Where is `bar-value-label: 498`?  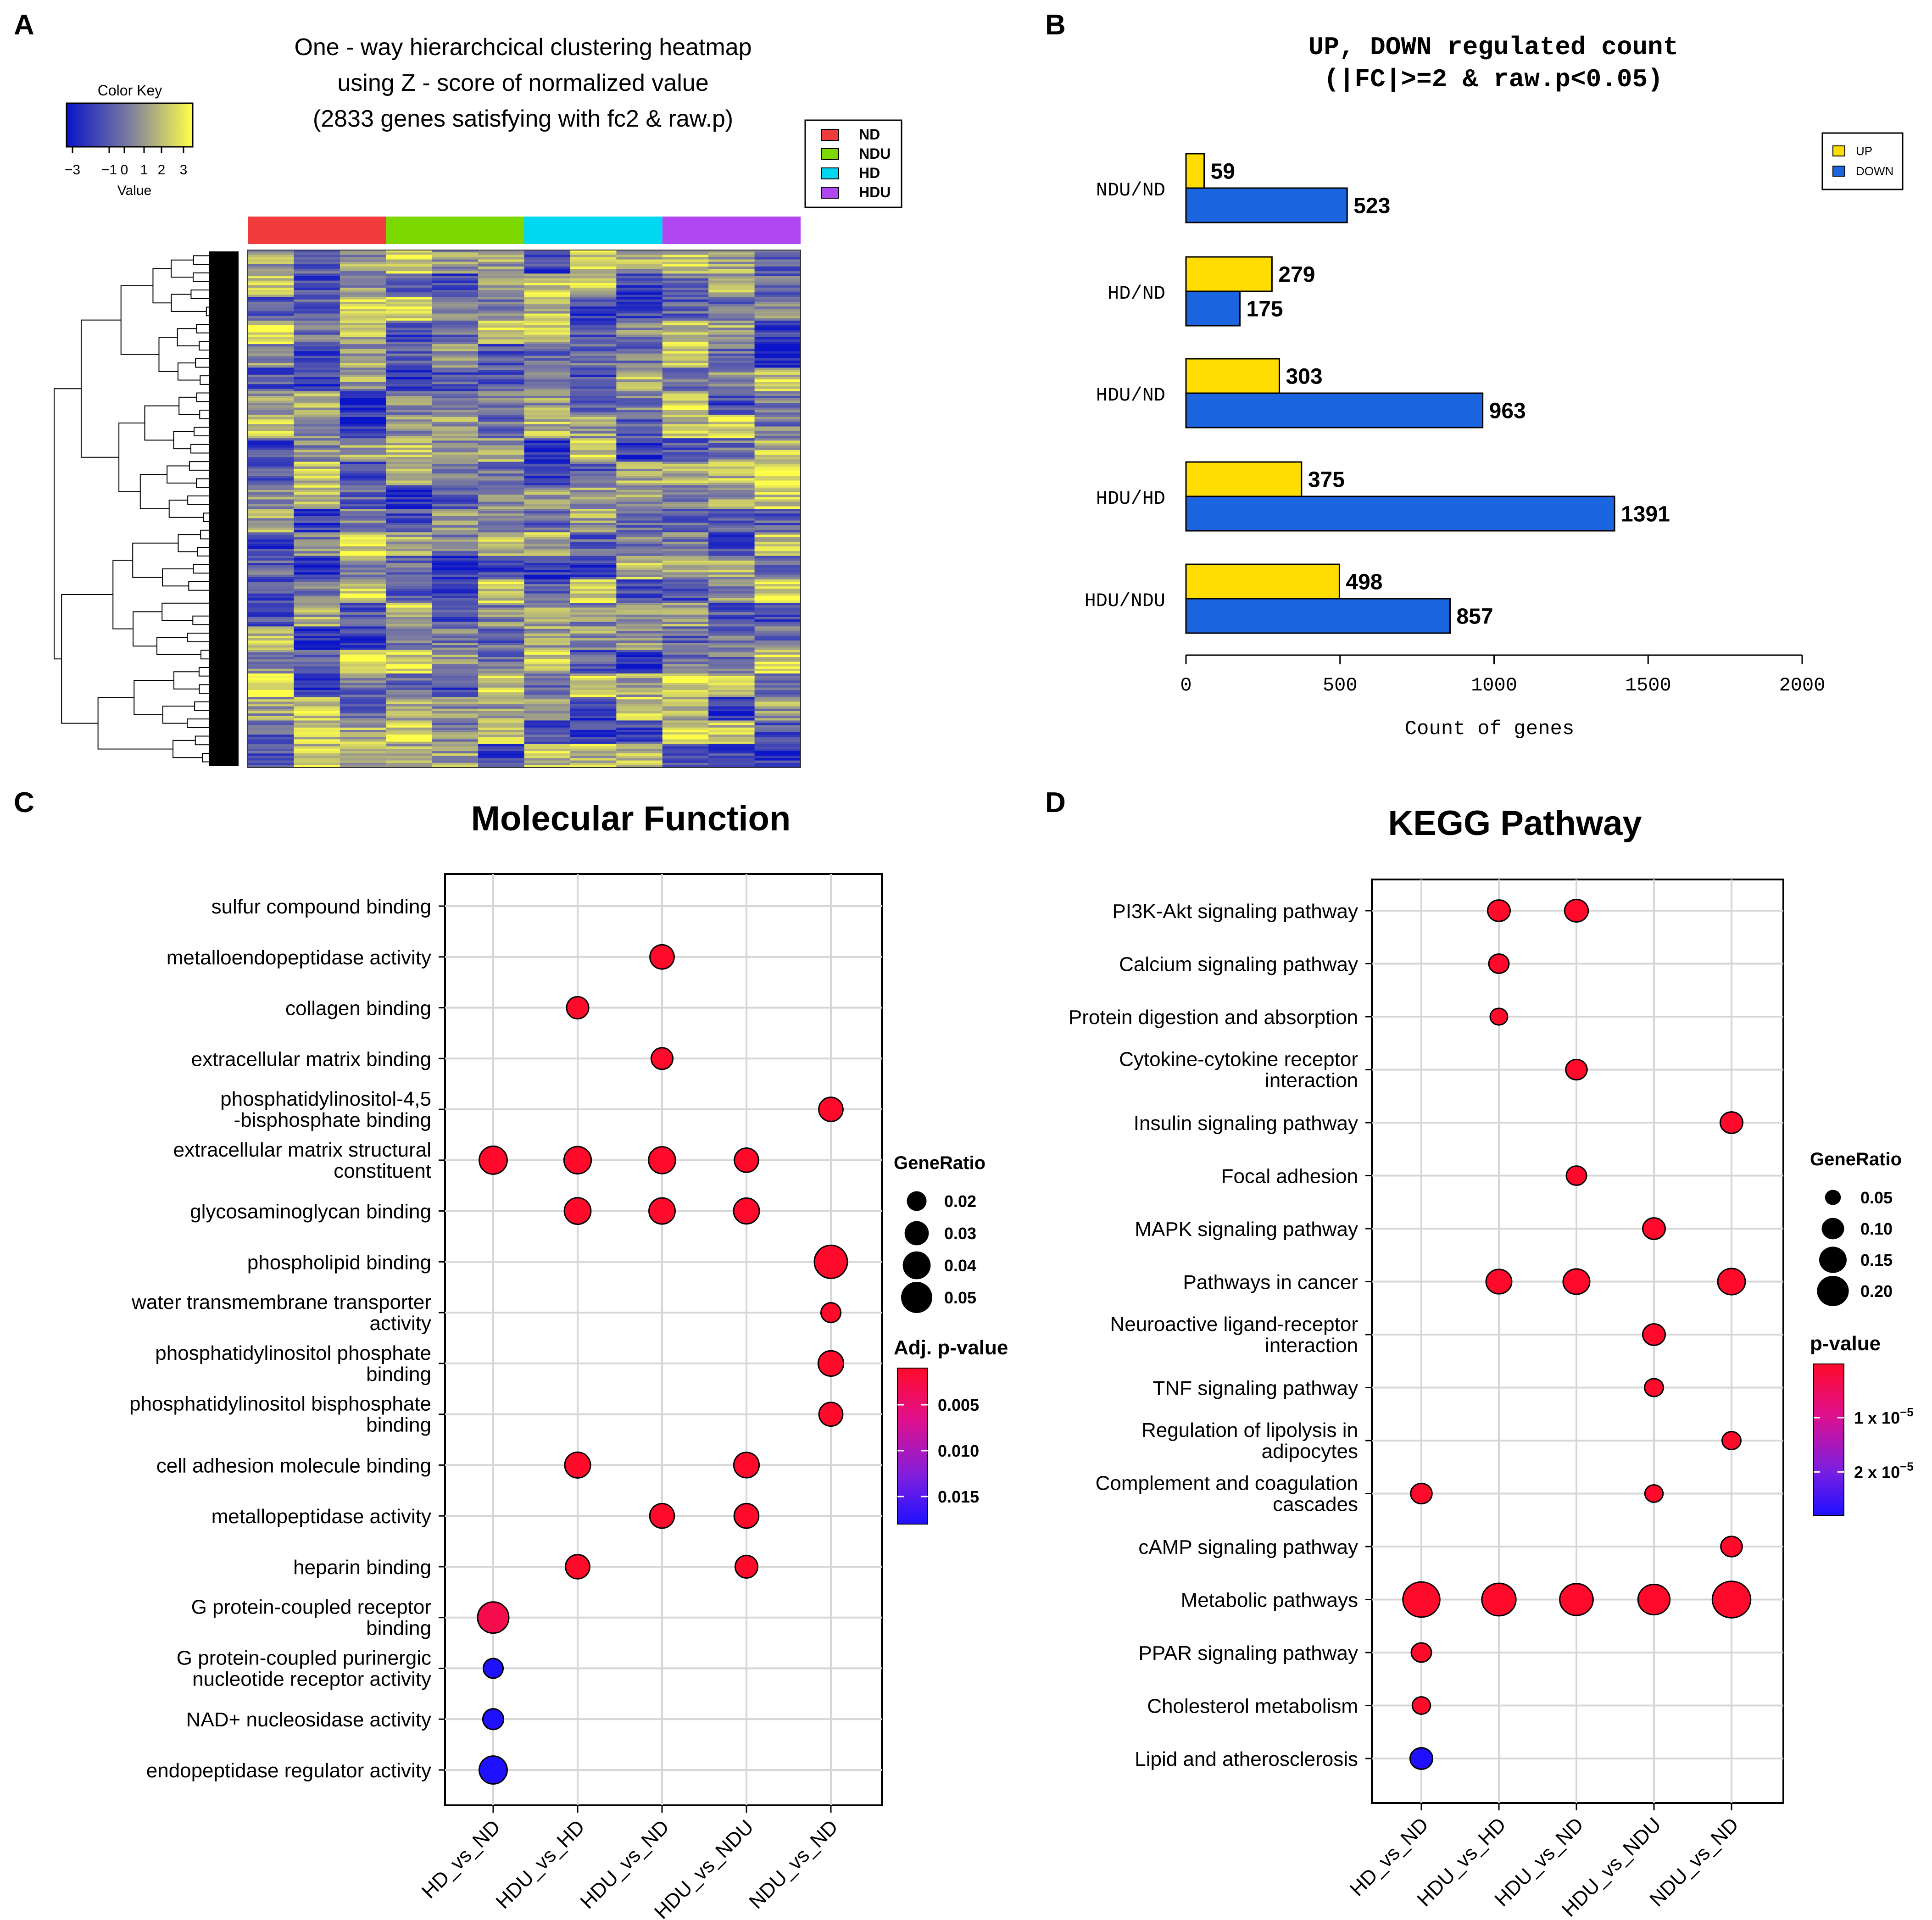 bar-value-label: 498 is located at coordinates (1364, 582).